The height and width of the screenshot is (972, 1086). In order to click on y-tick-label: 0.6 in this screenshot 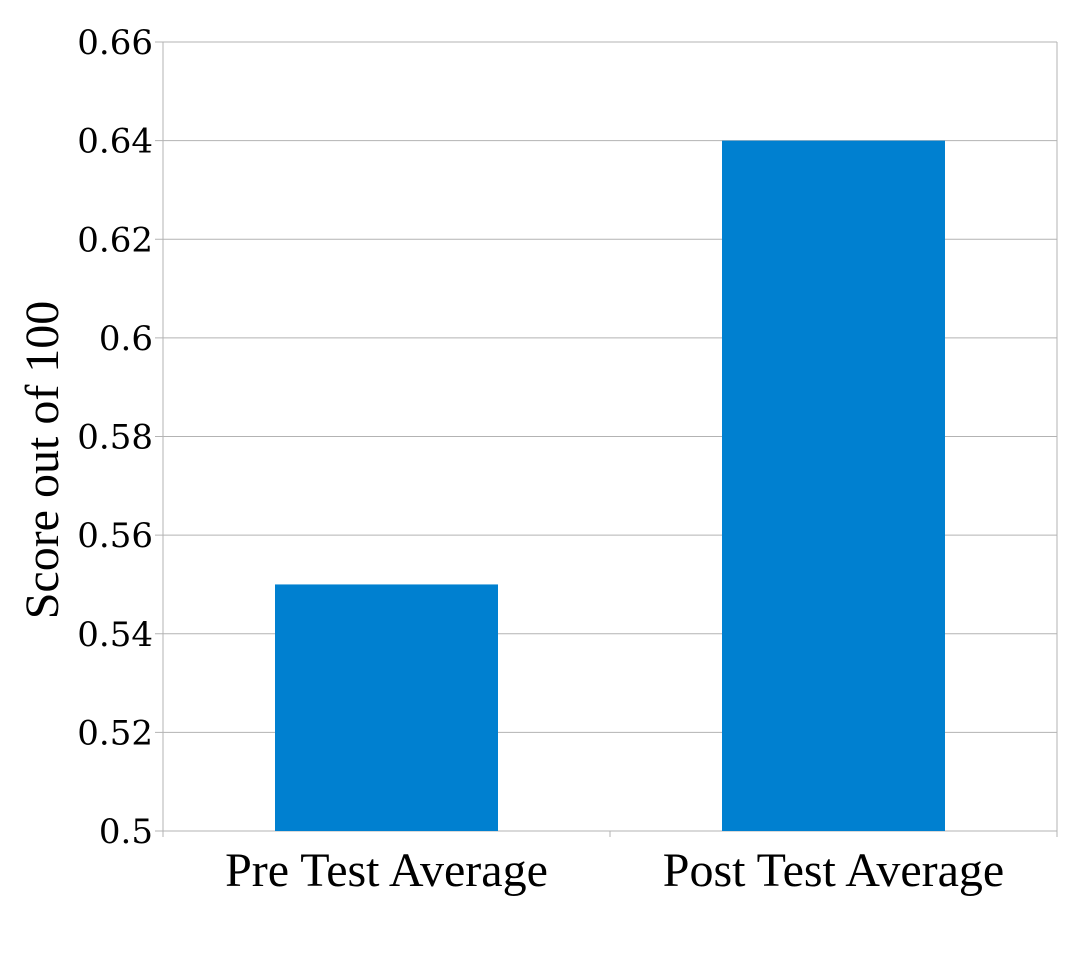, I will do `click(126, 339)`.